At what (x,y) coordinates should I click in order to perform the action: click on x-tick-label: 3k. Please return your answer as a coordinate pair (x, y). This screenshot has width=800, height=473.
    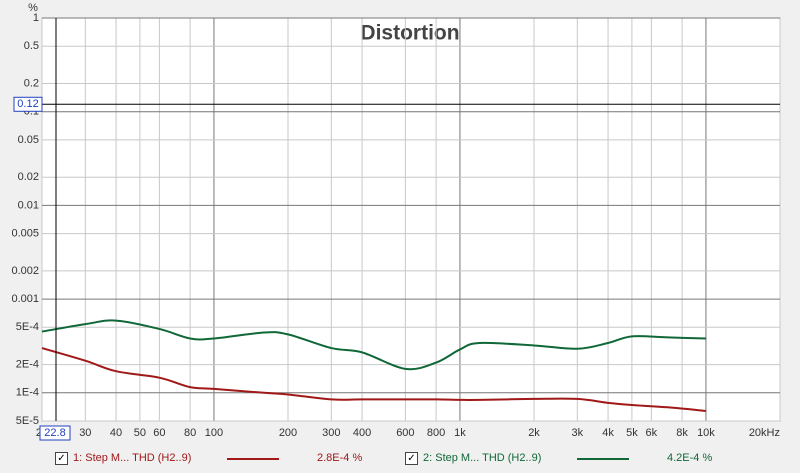
    Looking at the image, I should click on (578, 433).